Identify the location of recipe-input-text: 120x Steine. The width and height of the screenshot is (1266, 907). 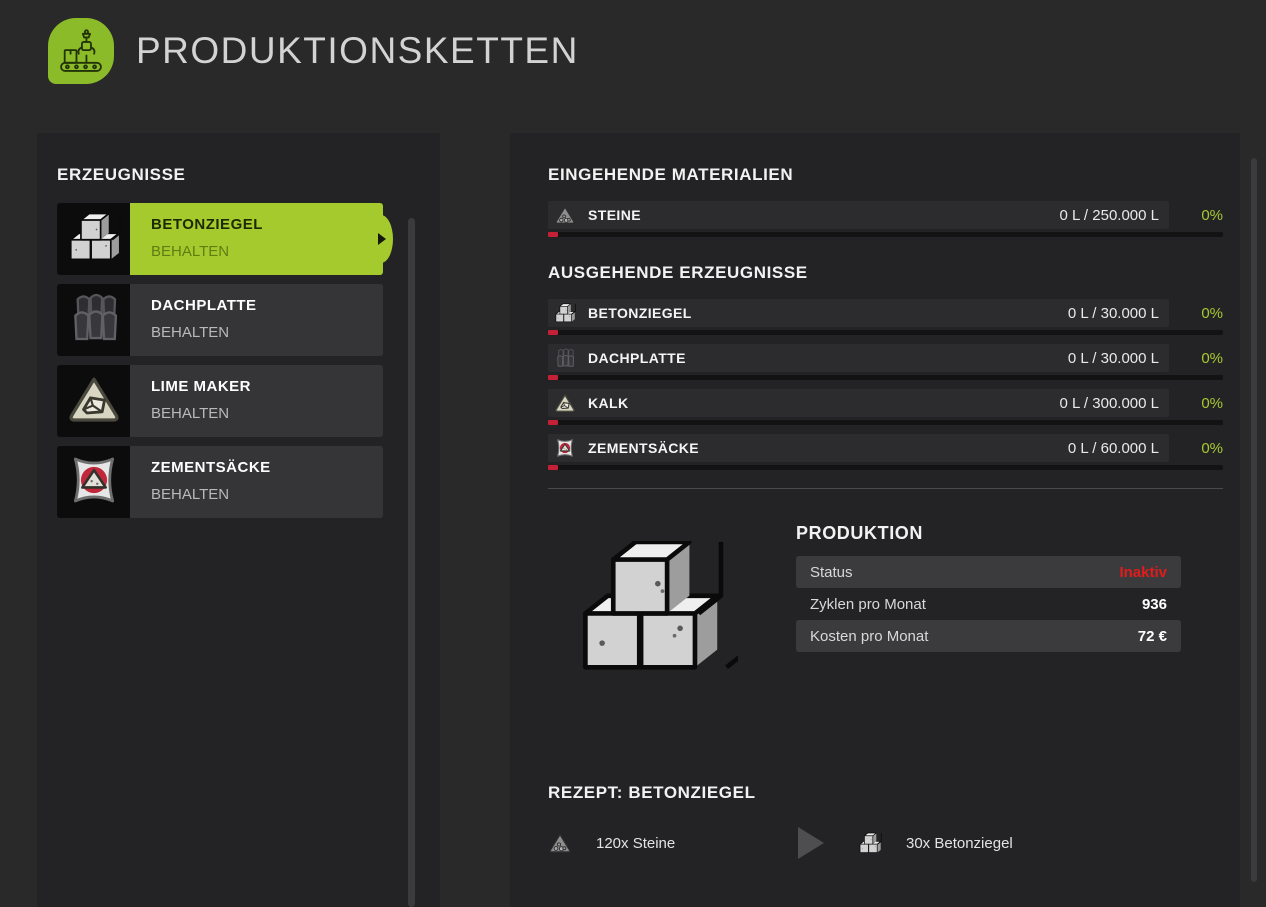
(636, 843).